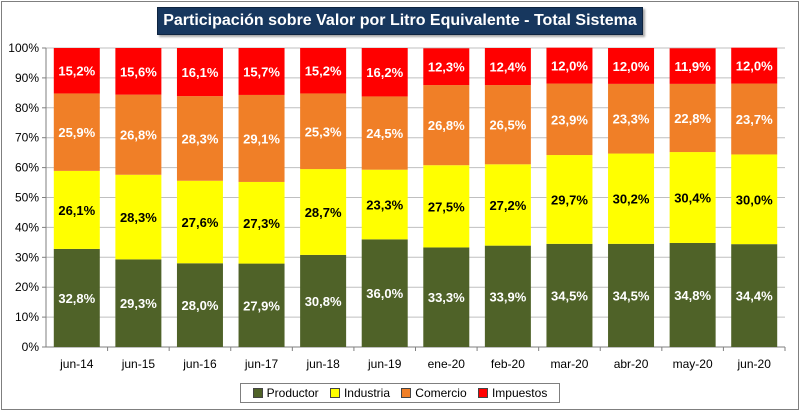 This screenshot has height=411, width=800. Describe the element at coordinates (23, 48) in the screenshot. I see `y-tick-label: 100%` at that location.